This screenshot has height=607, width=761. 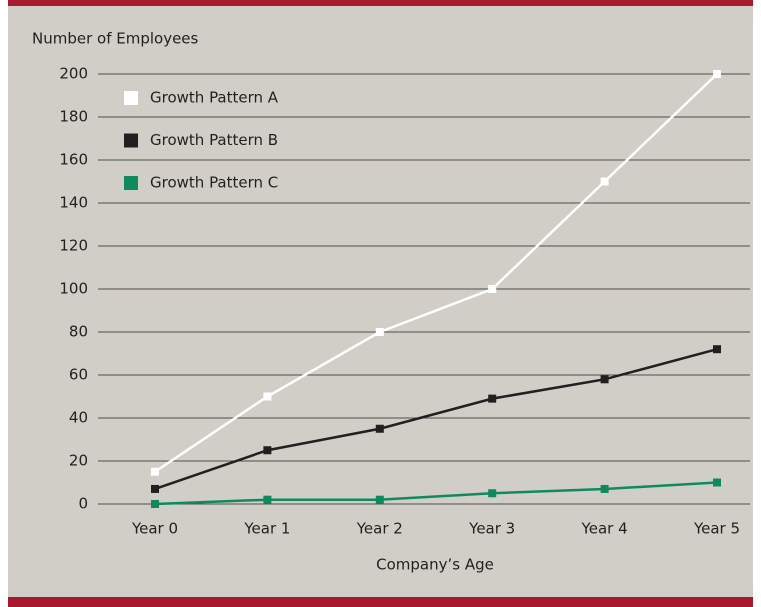 I want to click on y-tick-label: 180, so click(x=73, y=117).